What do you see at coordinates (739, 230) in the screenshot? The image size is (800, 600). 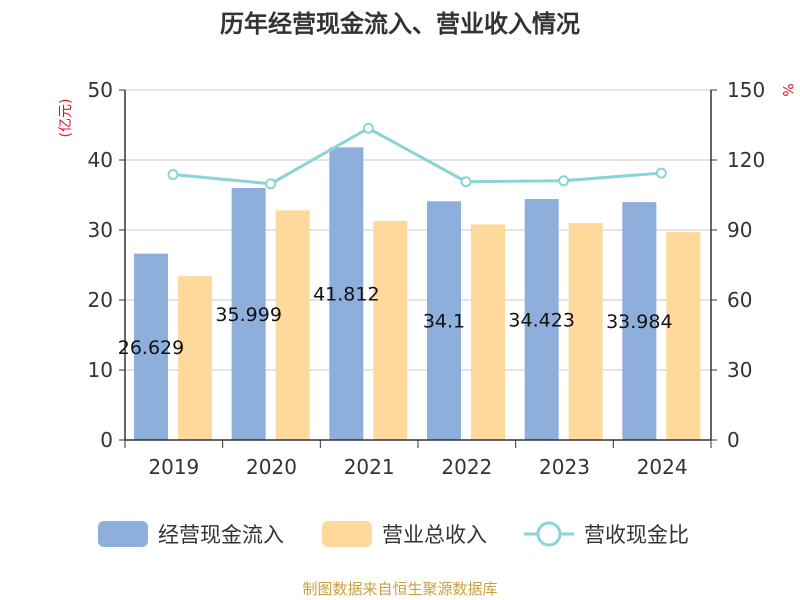 I see `y-right-tick-label: 90` at bounding box center [739, 230].